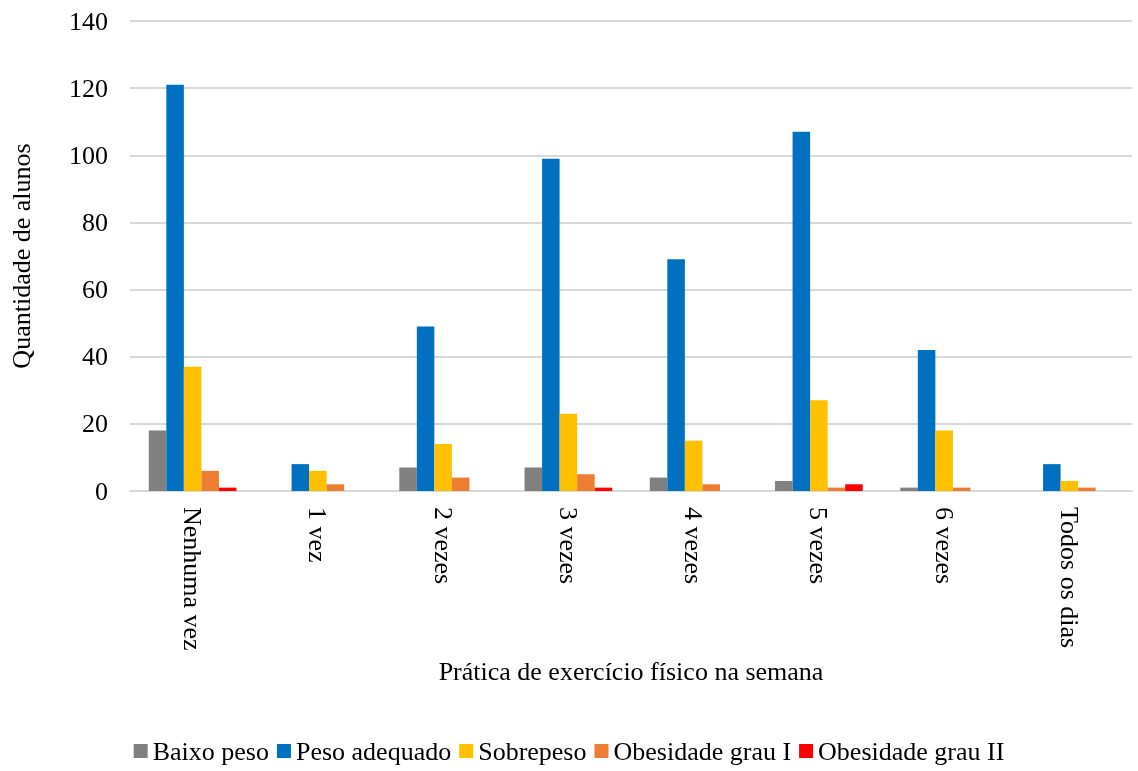 The image size is (1138, 771). Describe the element at coordinates (95, 424) in the screenshot. I see `y-tick-label: 20` at that location.